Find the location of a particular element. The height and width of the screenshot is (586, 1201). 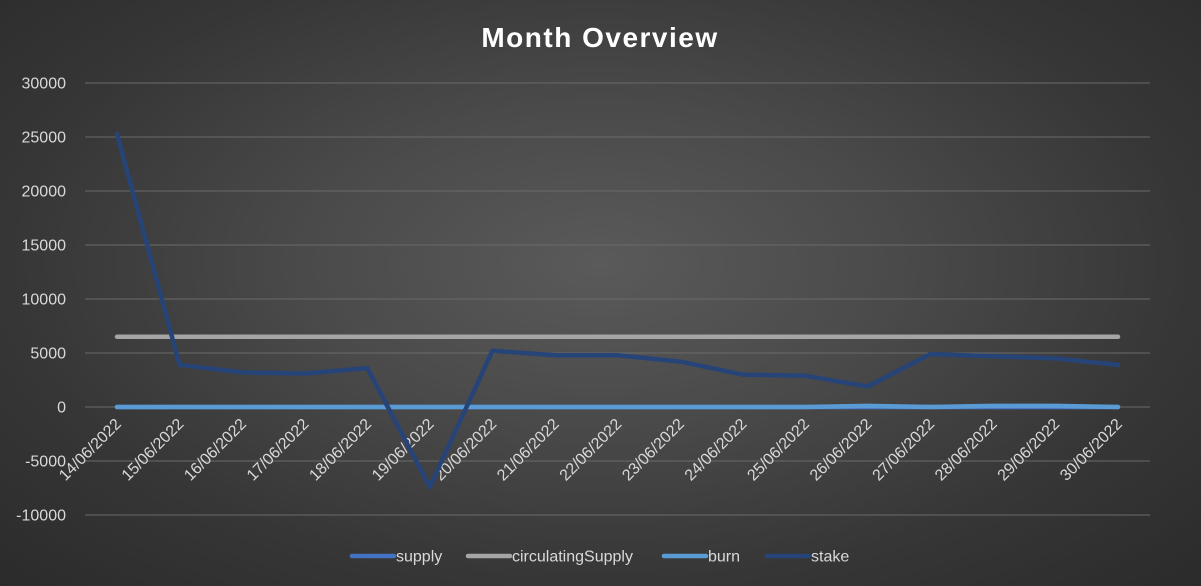

x-tick-label: 22/06/2022 is located at coordinates (591, 450).